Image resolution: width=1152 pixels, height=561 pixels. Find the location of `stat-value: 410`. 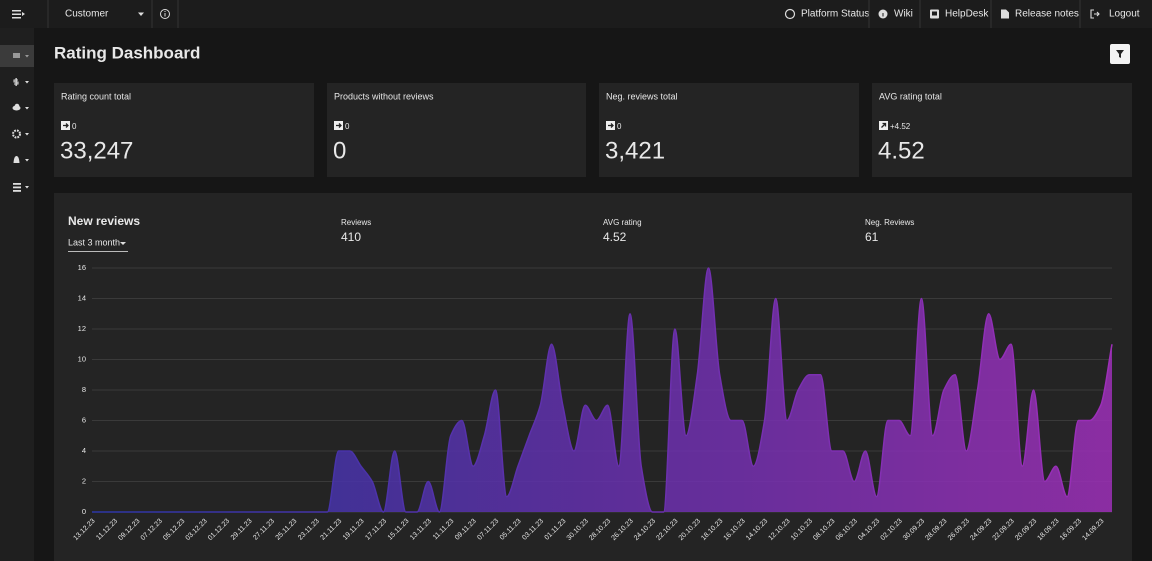

stat-value: 410 is located at coordinates (351, 237).